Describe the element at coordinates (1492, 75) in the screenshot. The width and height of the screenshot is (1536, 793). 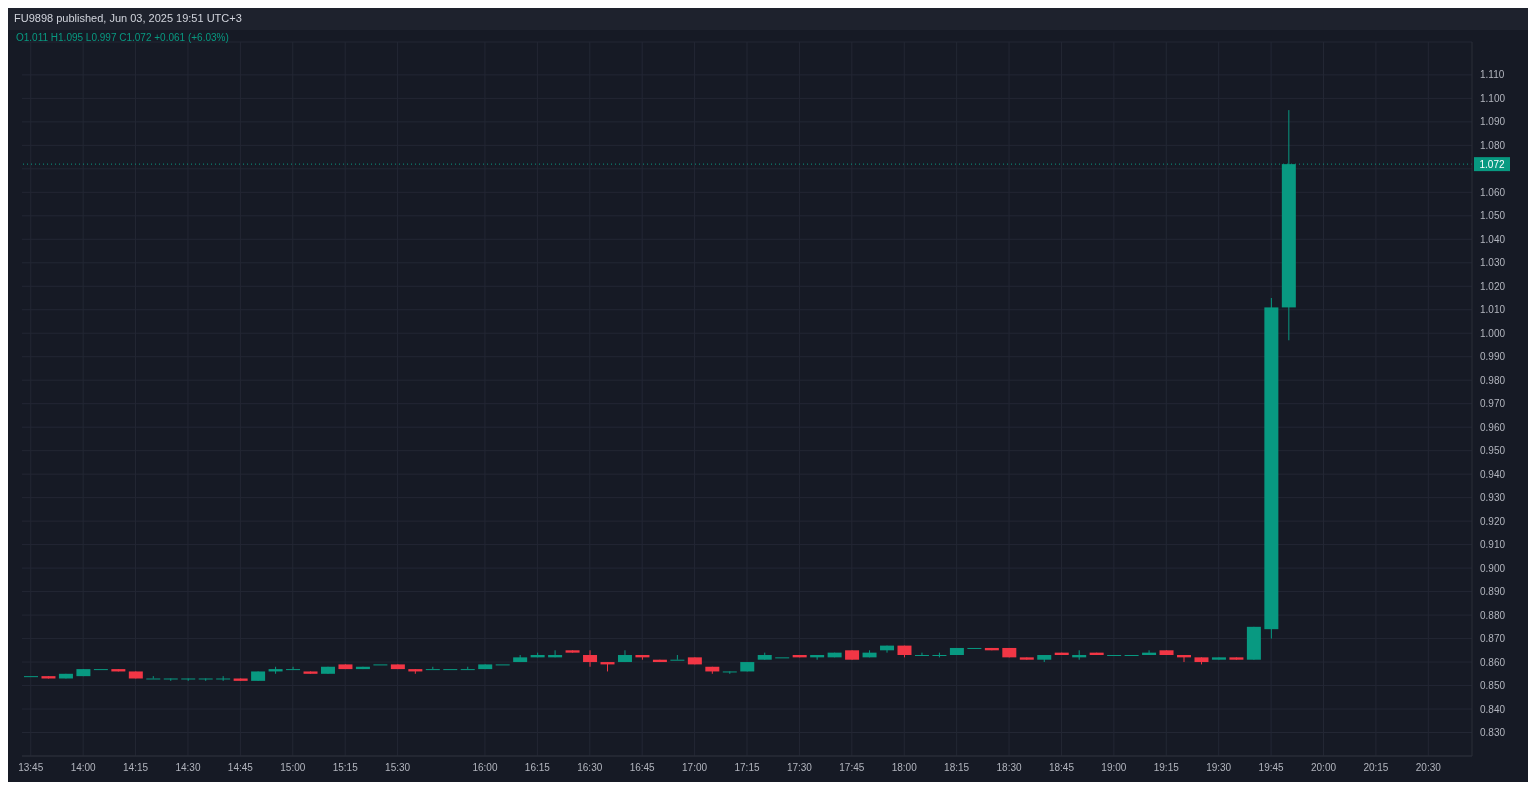
I see `y-tick-label: 1.110` at that location.